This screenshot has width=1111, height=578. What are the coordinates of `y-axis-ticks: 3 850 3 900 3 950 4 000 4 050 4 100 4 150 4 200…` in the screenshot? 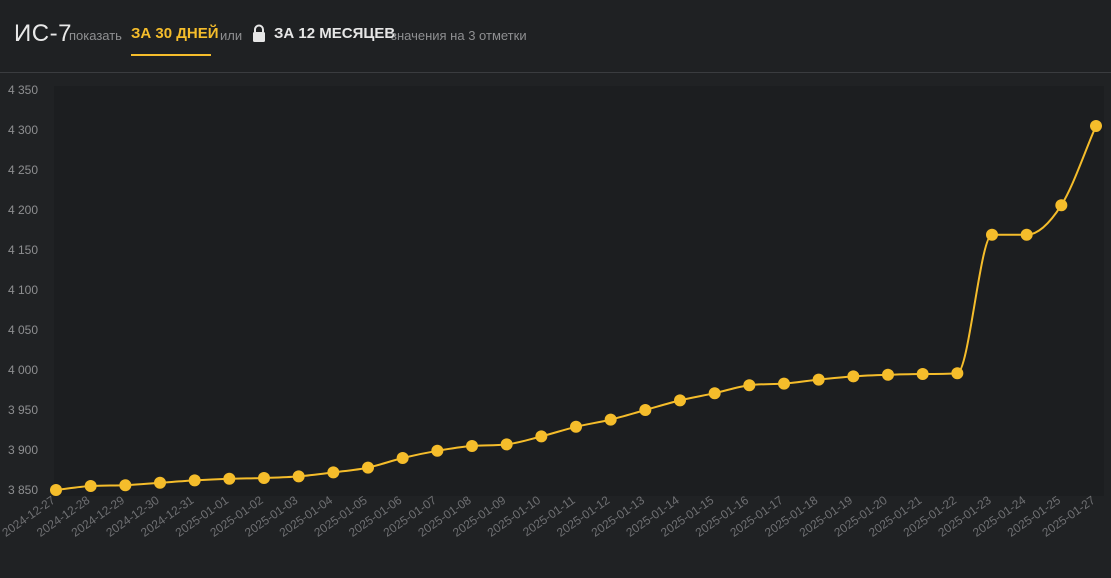 It's located at (23, 290).